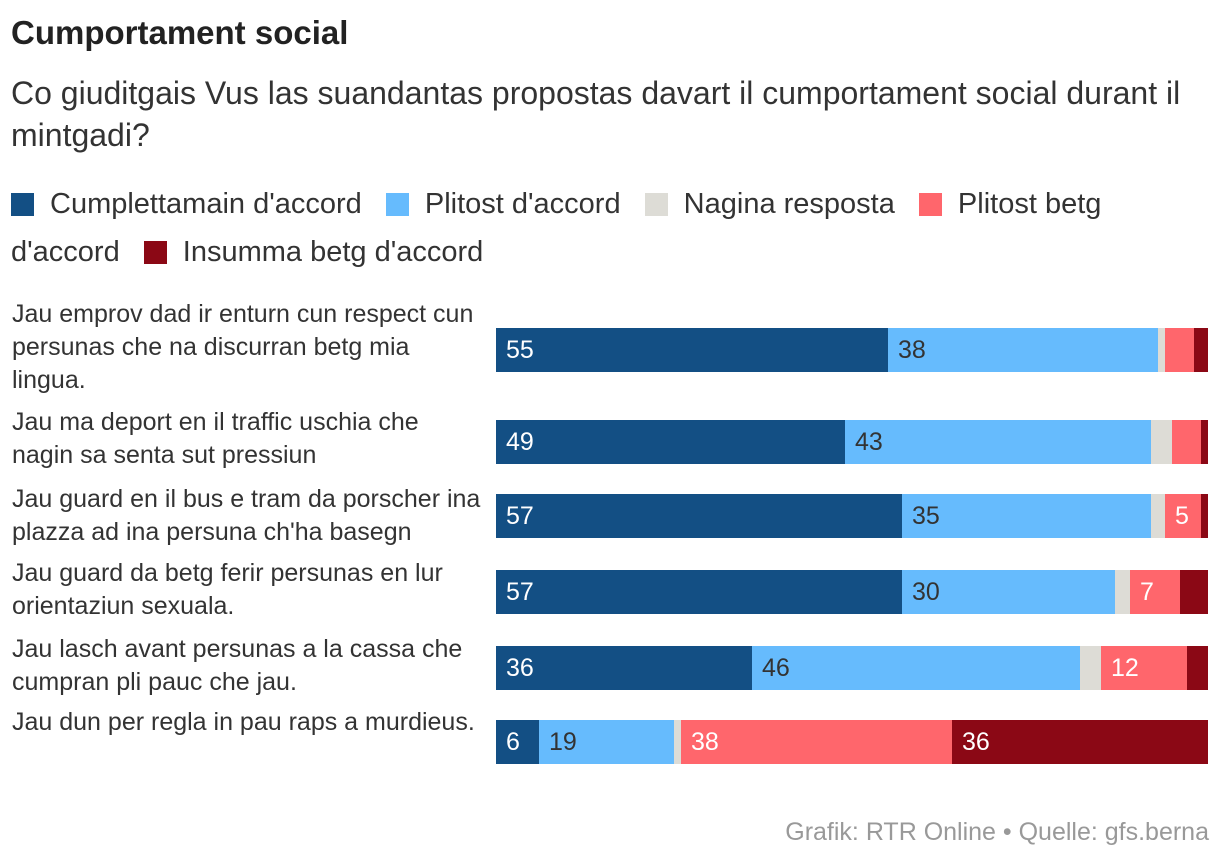 The image size is (1220, 866). What do you see at coordinates (513, 742) in the screenshot?
I see `bar-value-label: 6` at bounding box center [513, 742].